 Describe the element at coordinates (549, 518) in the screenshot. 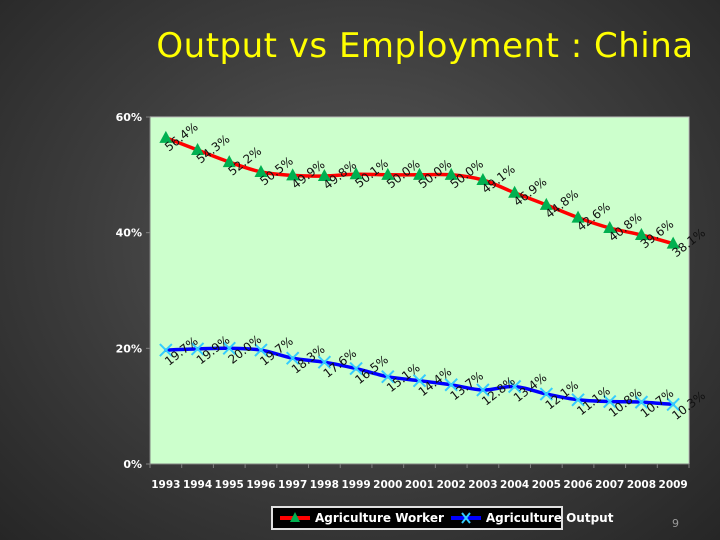

I see `legend-label-output: Agriculture Output` at that location.